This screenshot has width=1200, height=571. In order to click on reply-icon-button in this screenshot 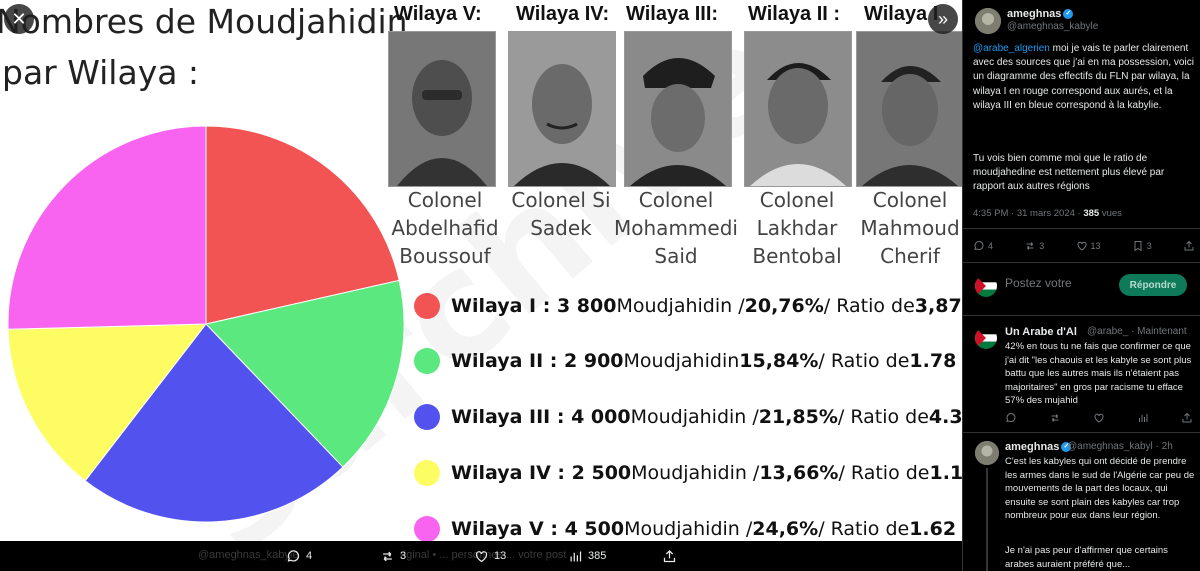, I will do `click(1011, 418)`.